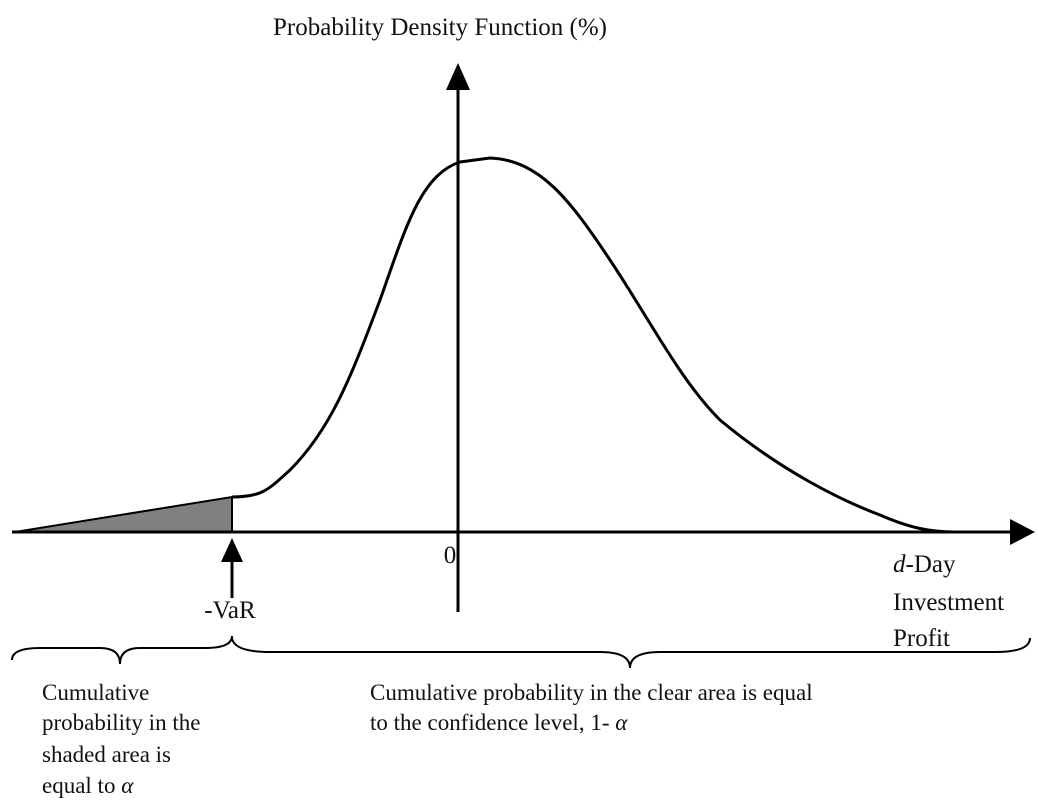 The height and width of the screenshot is (805, 1038). Describe the element at coordinates (95, 692) in the screenshot. I see `left-caption-line: Cumulative` at that location.